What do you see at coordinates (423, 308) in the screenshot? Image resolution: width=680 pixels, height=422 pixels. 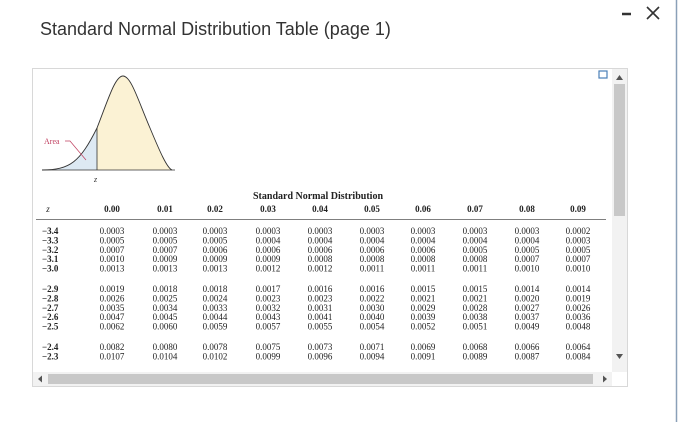 I see `cell: 0.0029` at bounding box center [423, 308].